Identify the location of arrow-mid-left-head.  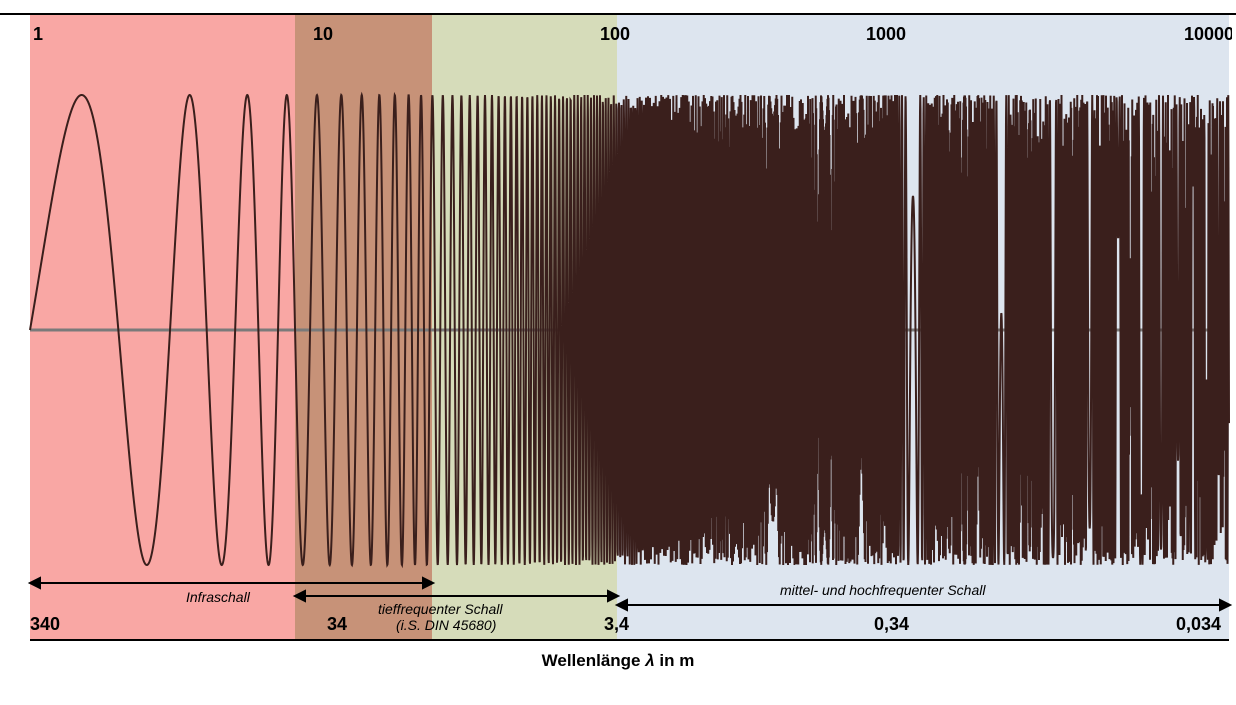
(621, 605).